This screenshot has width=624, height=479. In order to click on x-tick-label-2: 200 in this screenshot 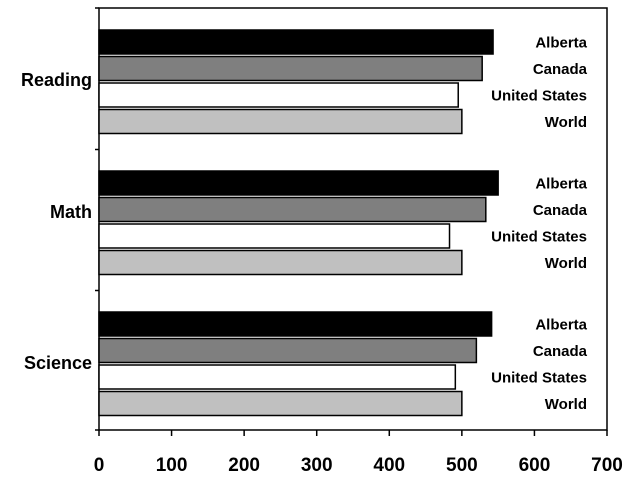, I will do `click(244, 465)`.